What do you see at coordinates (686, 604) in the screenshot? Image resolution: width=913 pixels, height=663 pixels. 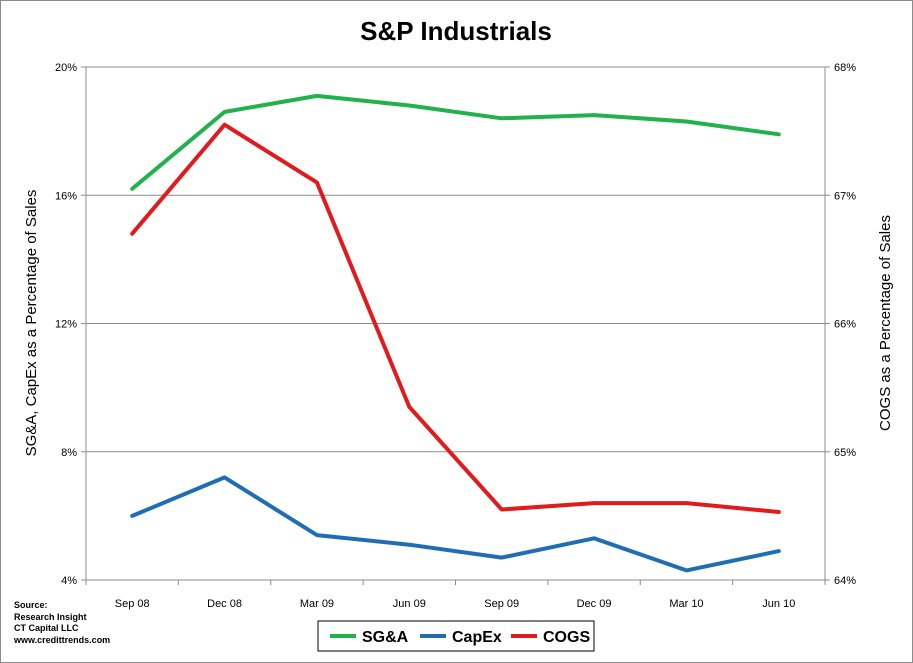 I see `x-tick-label: Mar 10` at bounding box center [686, 604].